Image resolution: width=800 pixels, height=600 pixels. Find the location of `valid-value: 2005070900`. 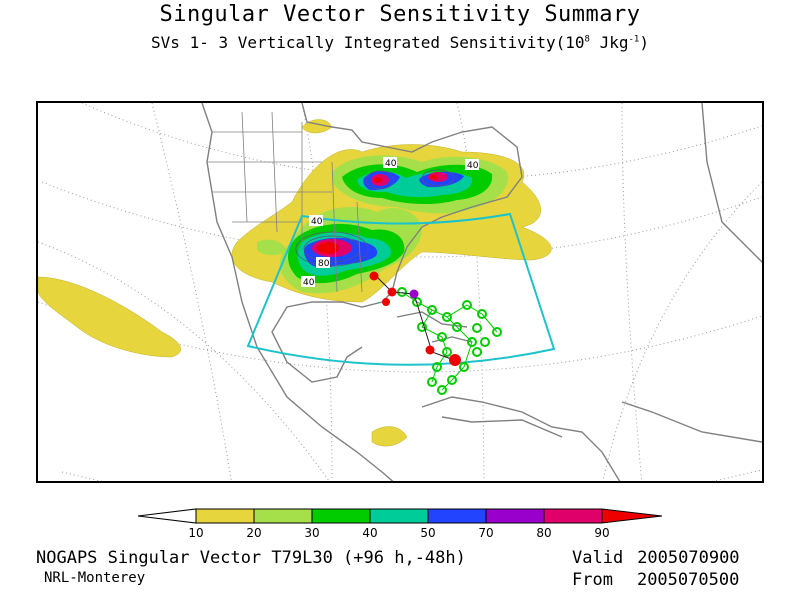

valid-value: 2005070900 is located at coordinates (688, 558).